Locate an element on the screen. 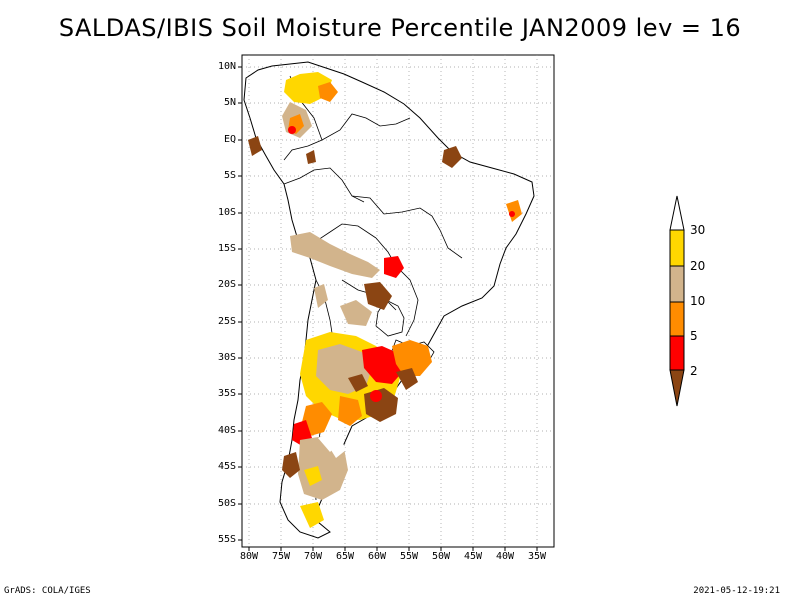  footer-credit: GrADS: COLA/IGES is located at coordinates (47, 591).